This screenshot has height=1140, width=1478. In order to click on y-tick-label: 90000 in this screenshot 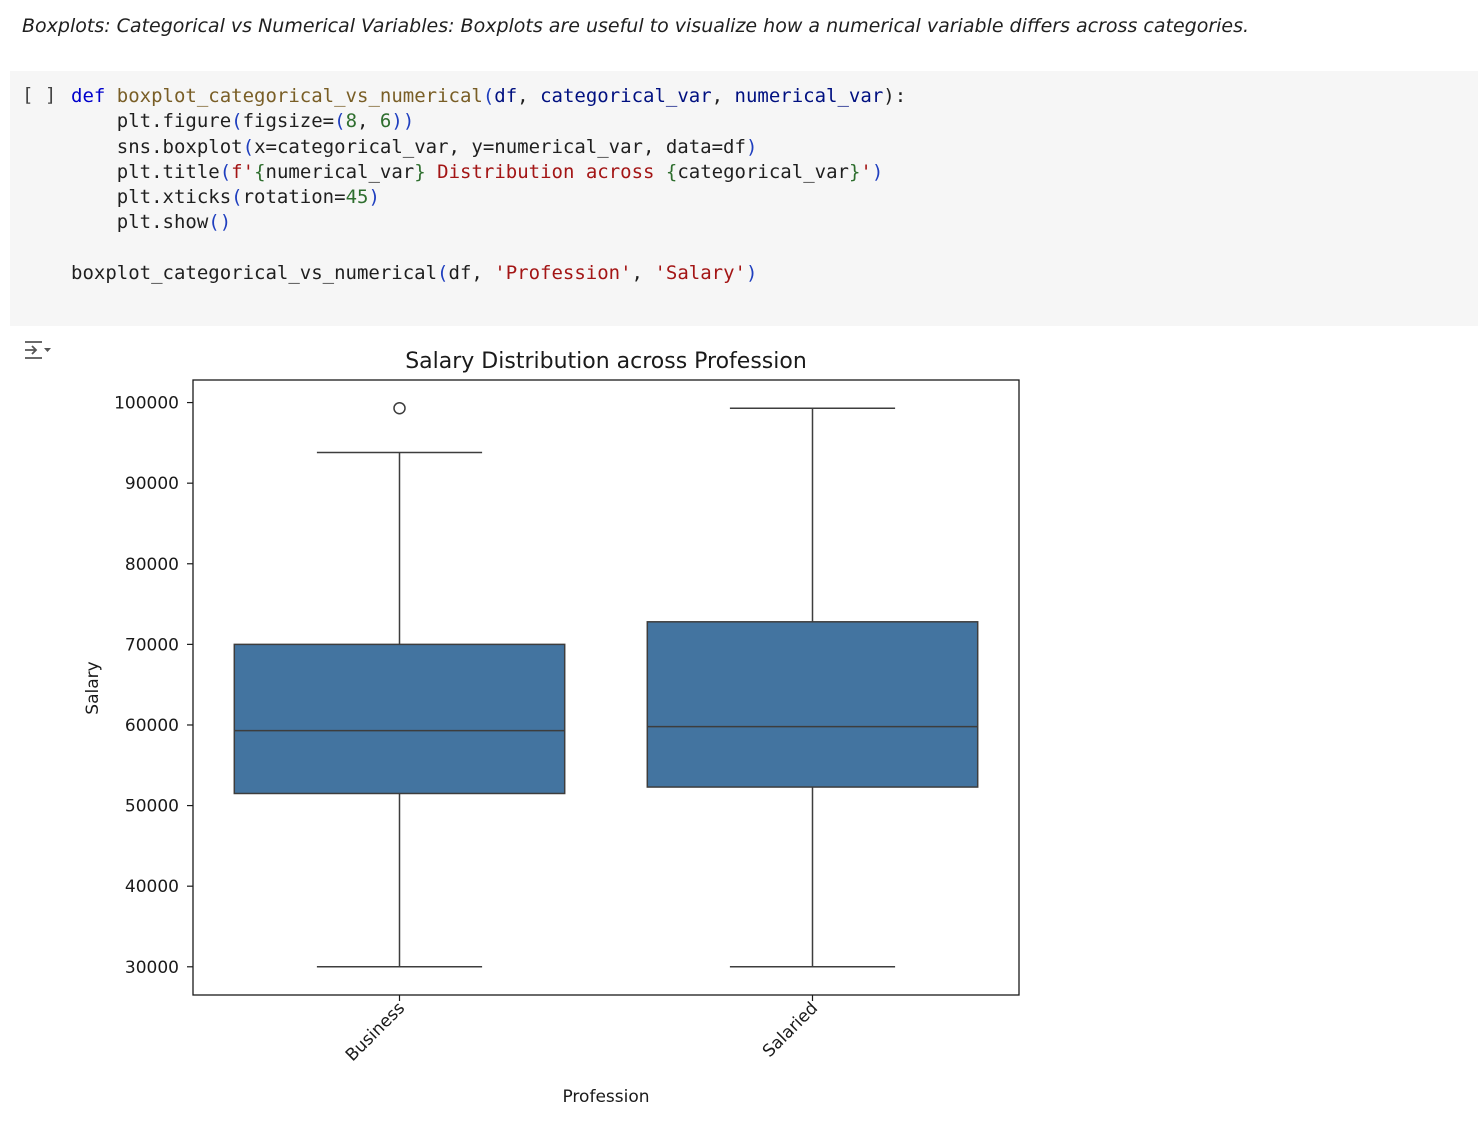, I will do `click(152, 484)`.